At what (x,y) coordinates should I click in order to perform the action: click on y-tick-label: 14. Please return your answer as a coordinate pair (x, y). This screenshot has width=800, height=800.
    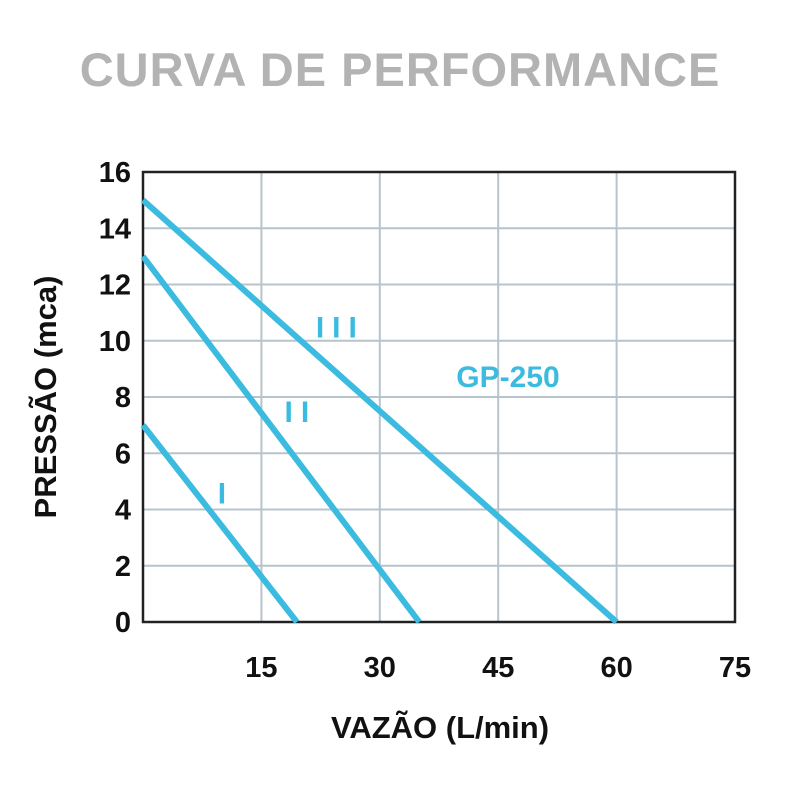
    Looking at the image, I should click on (115, 229).